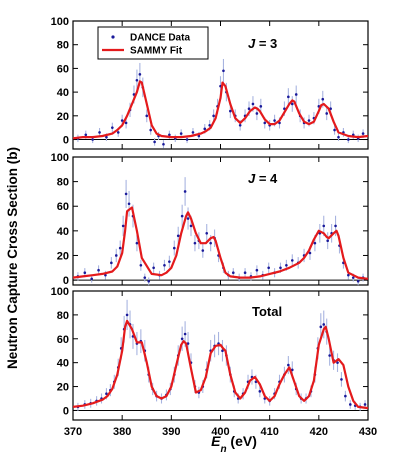 Image resolution: width=415 pixels, height=464 pixels. Describe the element at coordinates (263, 178) in the screenshot. I see `panel-annotation: J = 4` at that location.